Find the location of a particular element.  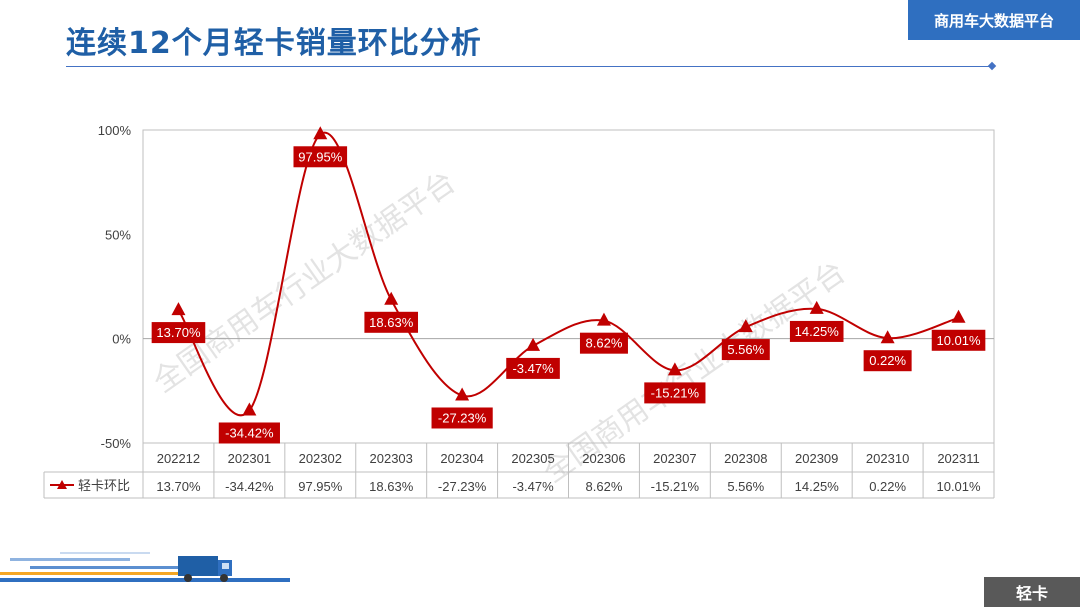

data-label: 8.62% is located at coordinates (603, 343).